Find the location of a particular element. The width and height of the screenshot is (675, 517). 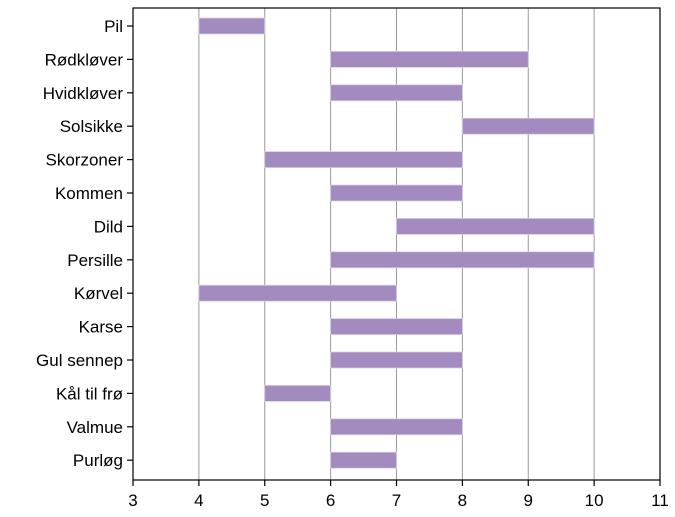

category-label: Purløg is located at coordinates (98, 460).